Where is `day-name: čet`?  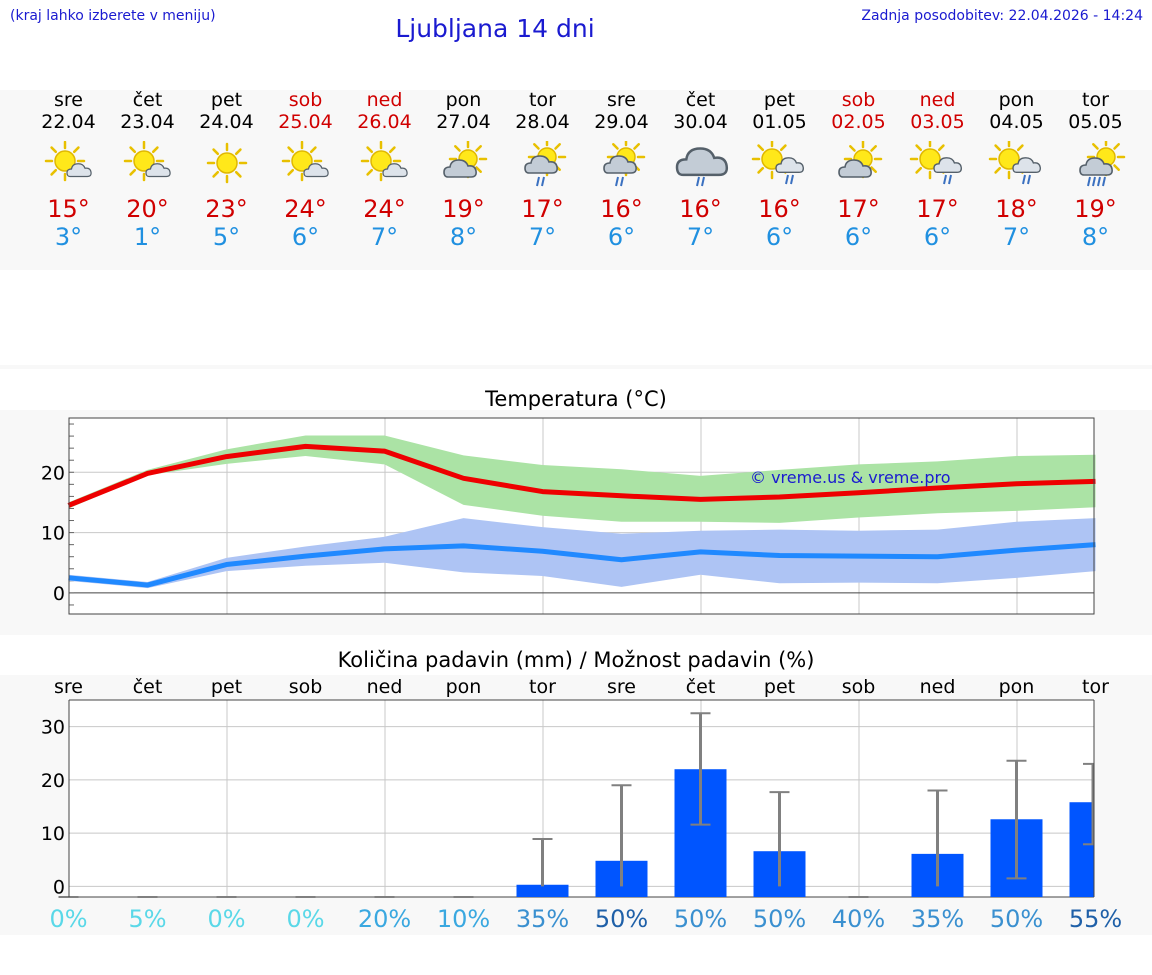
day-name: čet is located at coordinates (147, 100).